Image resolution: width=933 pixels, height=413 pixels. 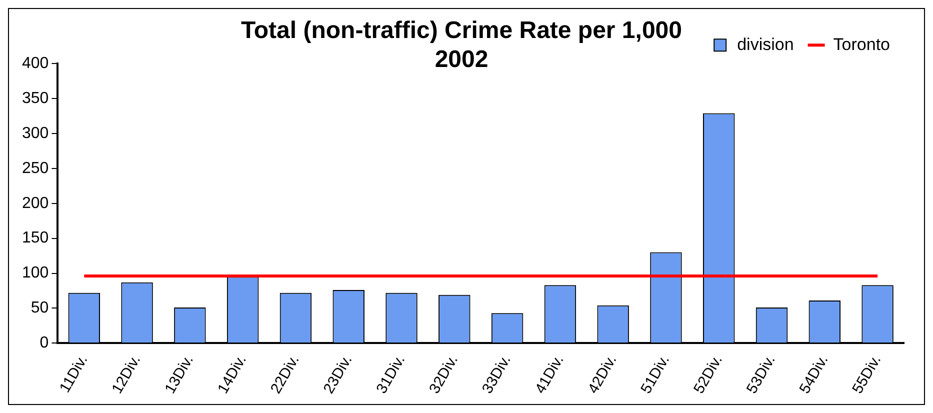 What do you see at coordinates (39, 308) in the screenshot?
I see `y-tick-label: 50` at bounding box center [39, 308].